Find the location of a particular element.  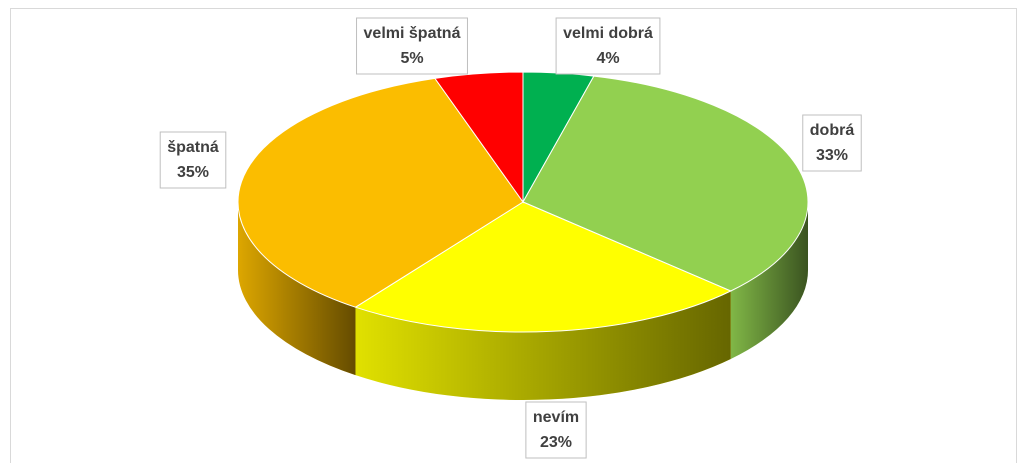

label-category: dobrá is located at coordinates (832, 130).